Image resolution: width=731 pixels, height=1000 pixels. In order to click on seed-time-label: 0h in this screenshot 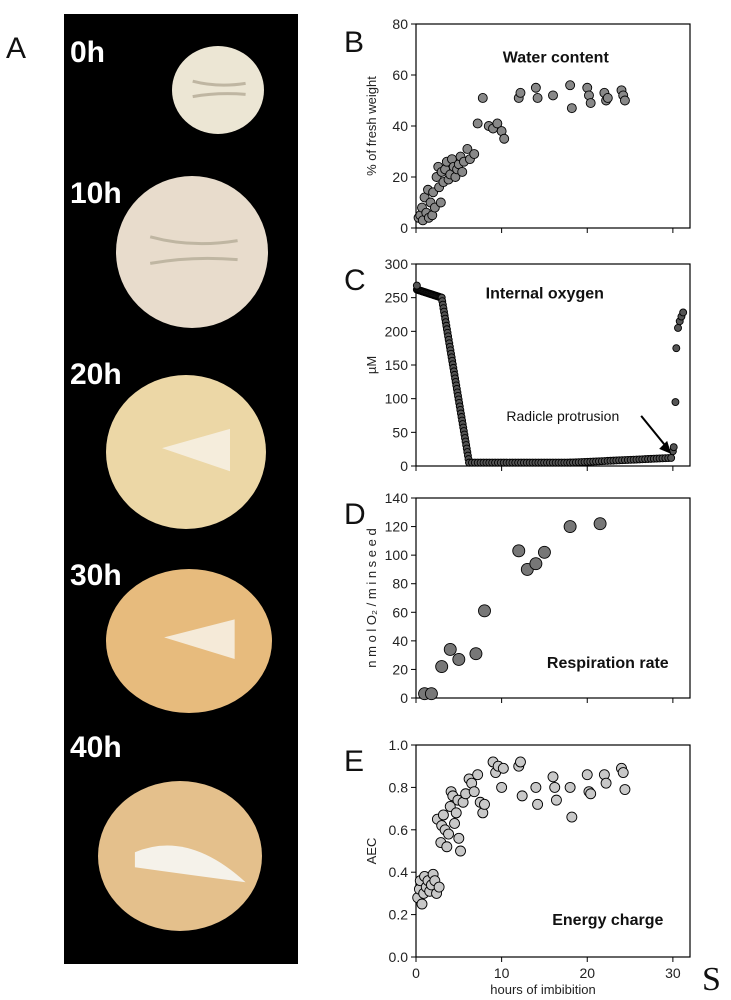, I will do `click(87, 52)`.